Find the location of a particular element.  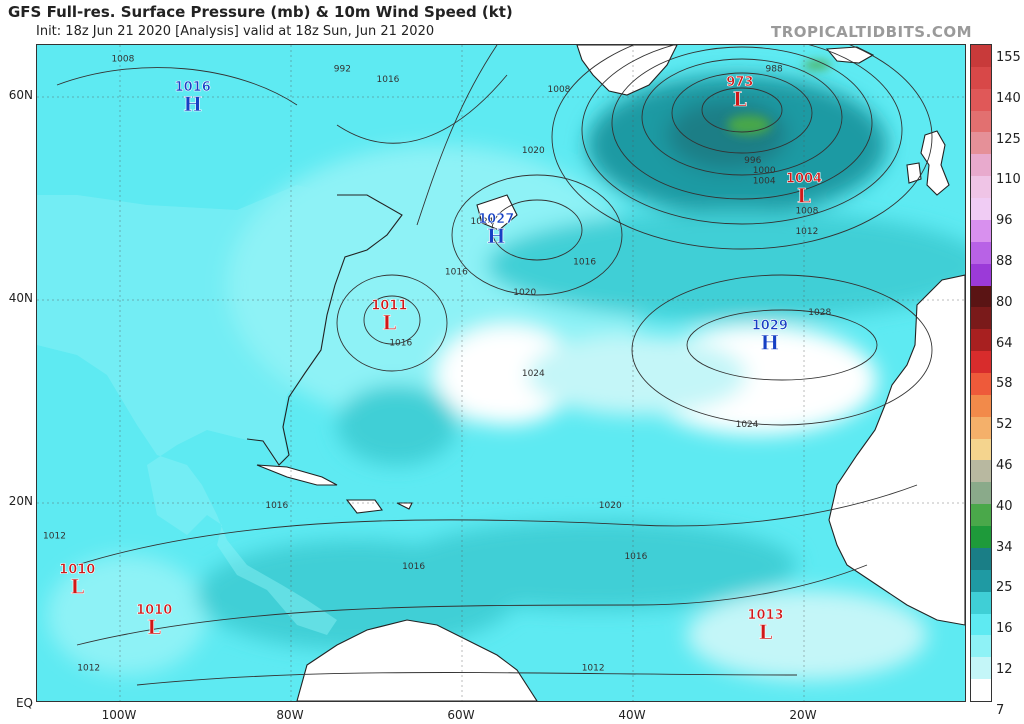

brand-watermark: TROPICALTIDBITS.COM is located at coordinates (871, 32).